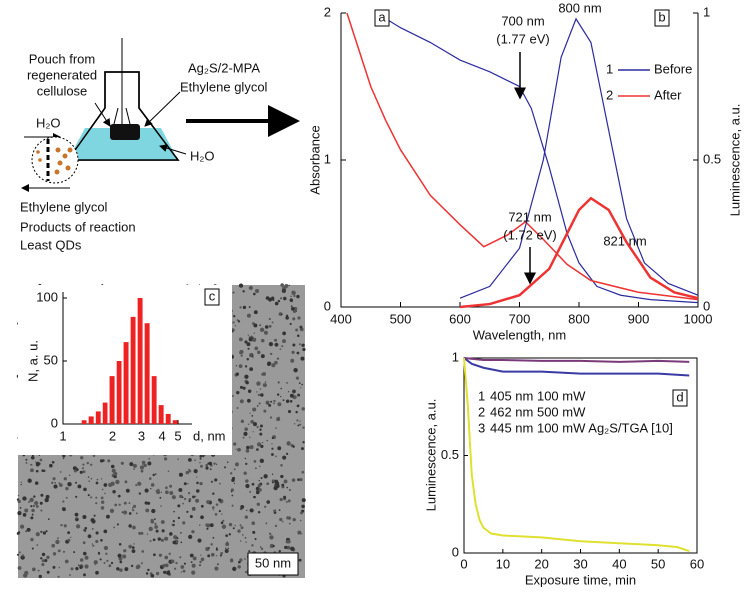  I want to click on x-axis-label: Exposure time, min, so click(580, 579).